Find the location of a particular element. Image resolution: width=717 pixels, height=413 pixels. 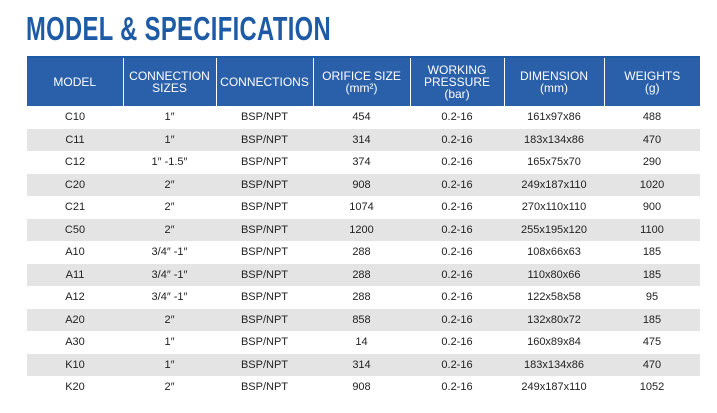

table-cell: 255x195x120 is located at coordinates (554, 229).